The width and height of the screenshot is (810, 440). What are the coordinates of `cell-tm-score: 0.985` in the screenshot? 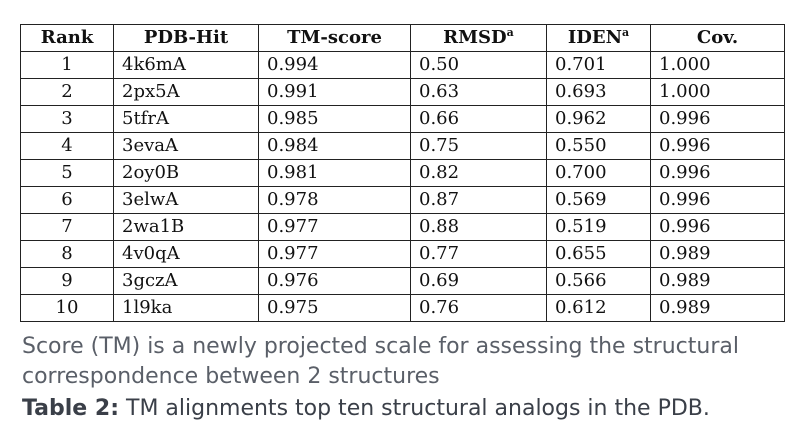 It's located at (334, 119).